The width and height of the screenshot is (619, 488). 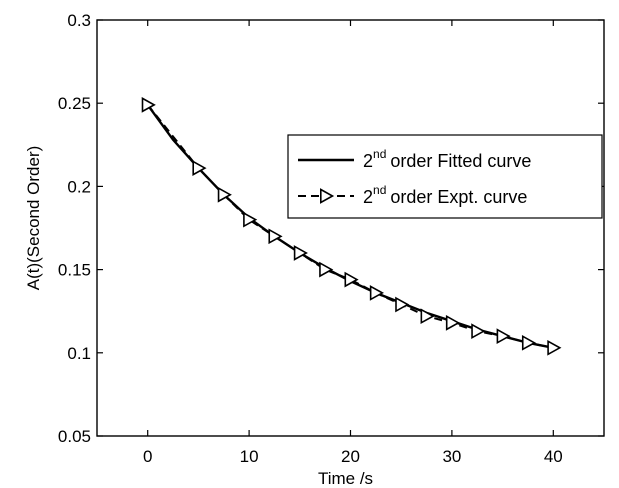 I want to click on legend-box, so click(x=445, y=176).